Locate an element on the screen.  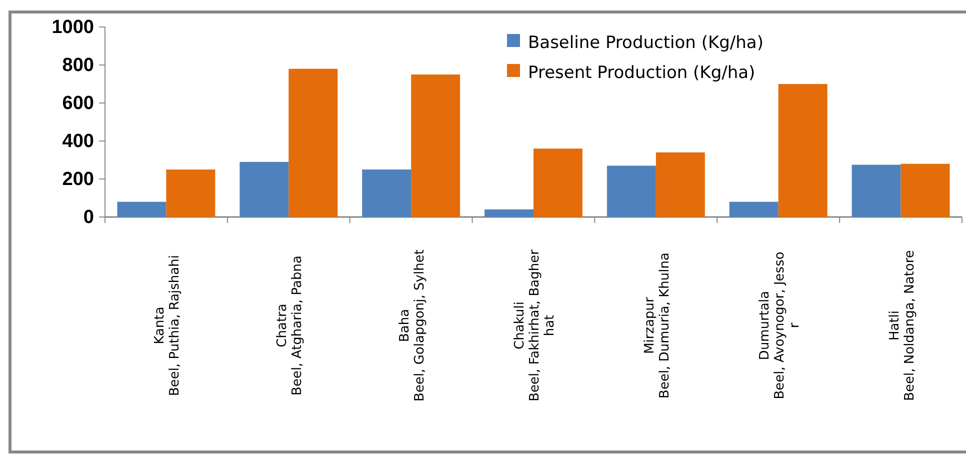
x-tick-label: Chatra Beel, Atgharia, Pabna is located at coordinates (290, 326).